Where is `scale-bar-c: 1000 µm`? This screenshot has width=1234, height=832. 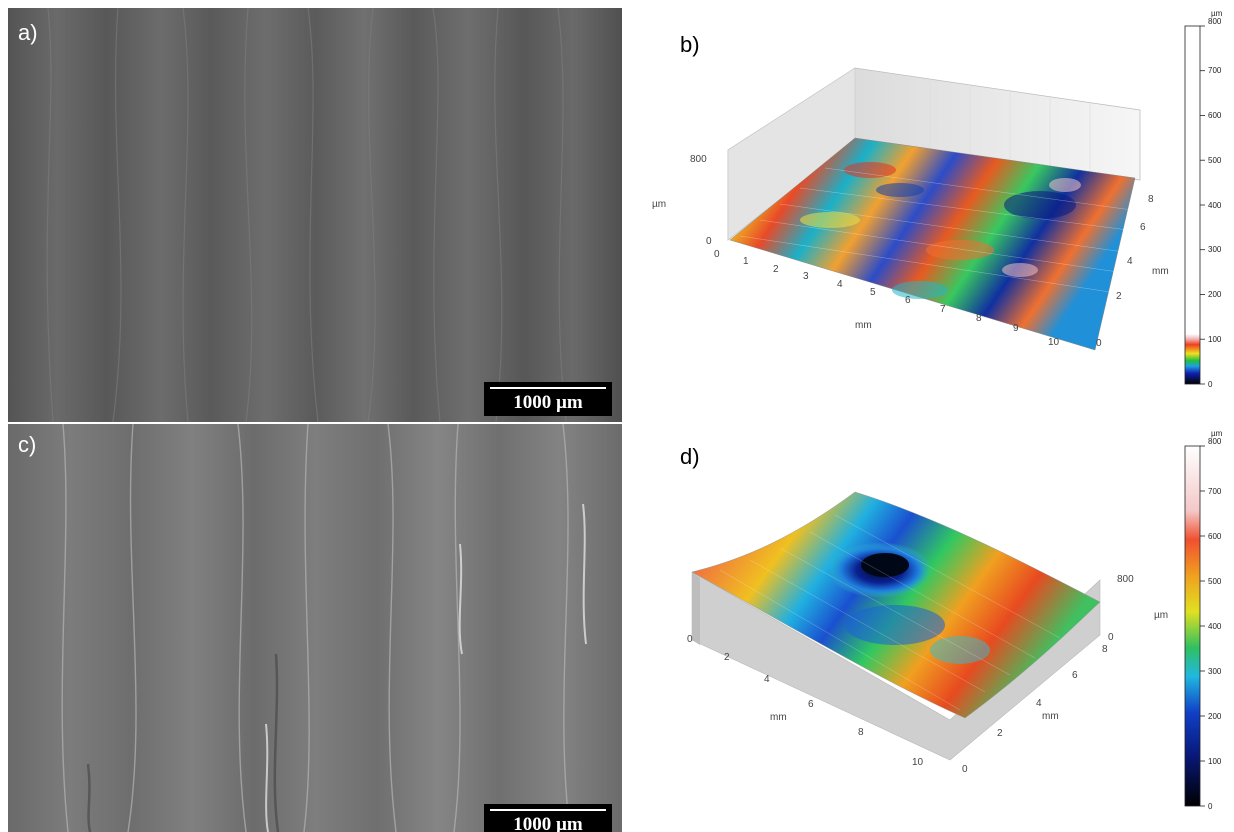
scale-bar-c: 1000 µm is located at coordinates (548, 818).